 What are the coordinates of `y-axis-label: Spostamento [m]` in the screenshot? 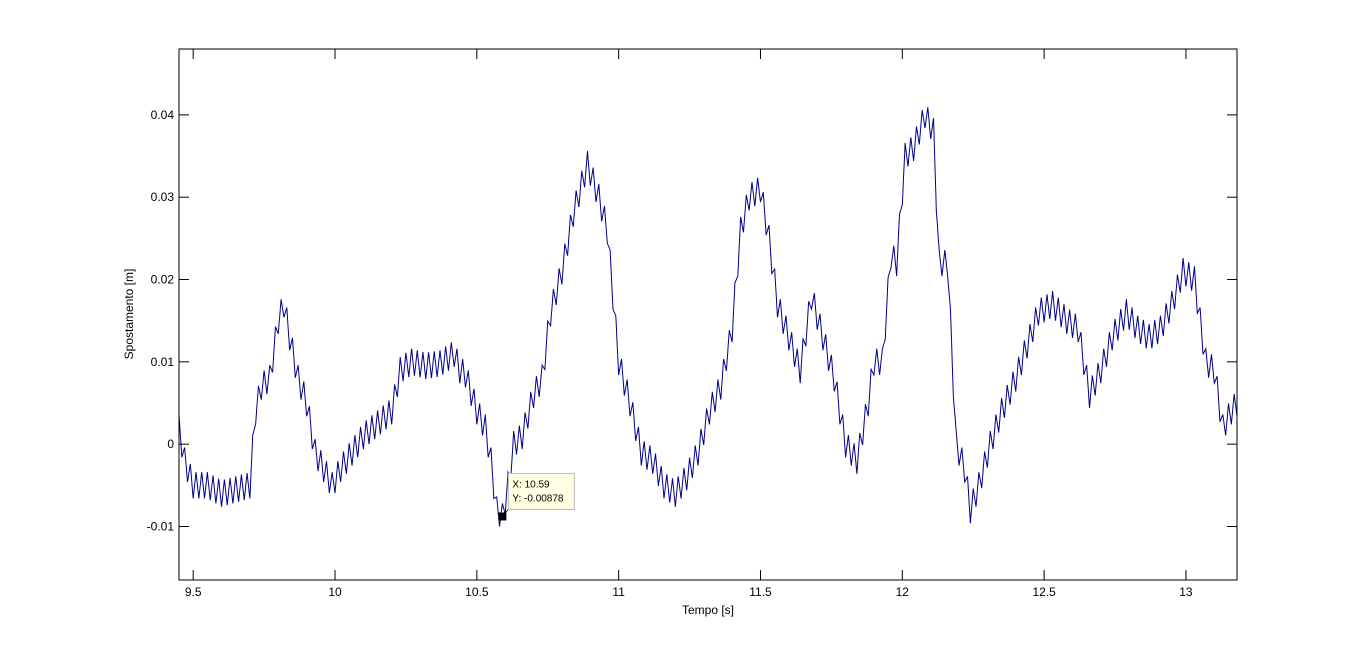 It's located at (129, 314).